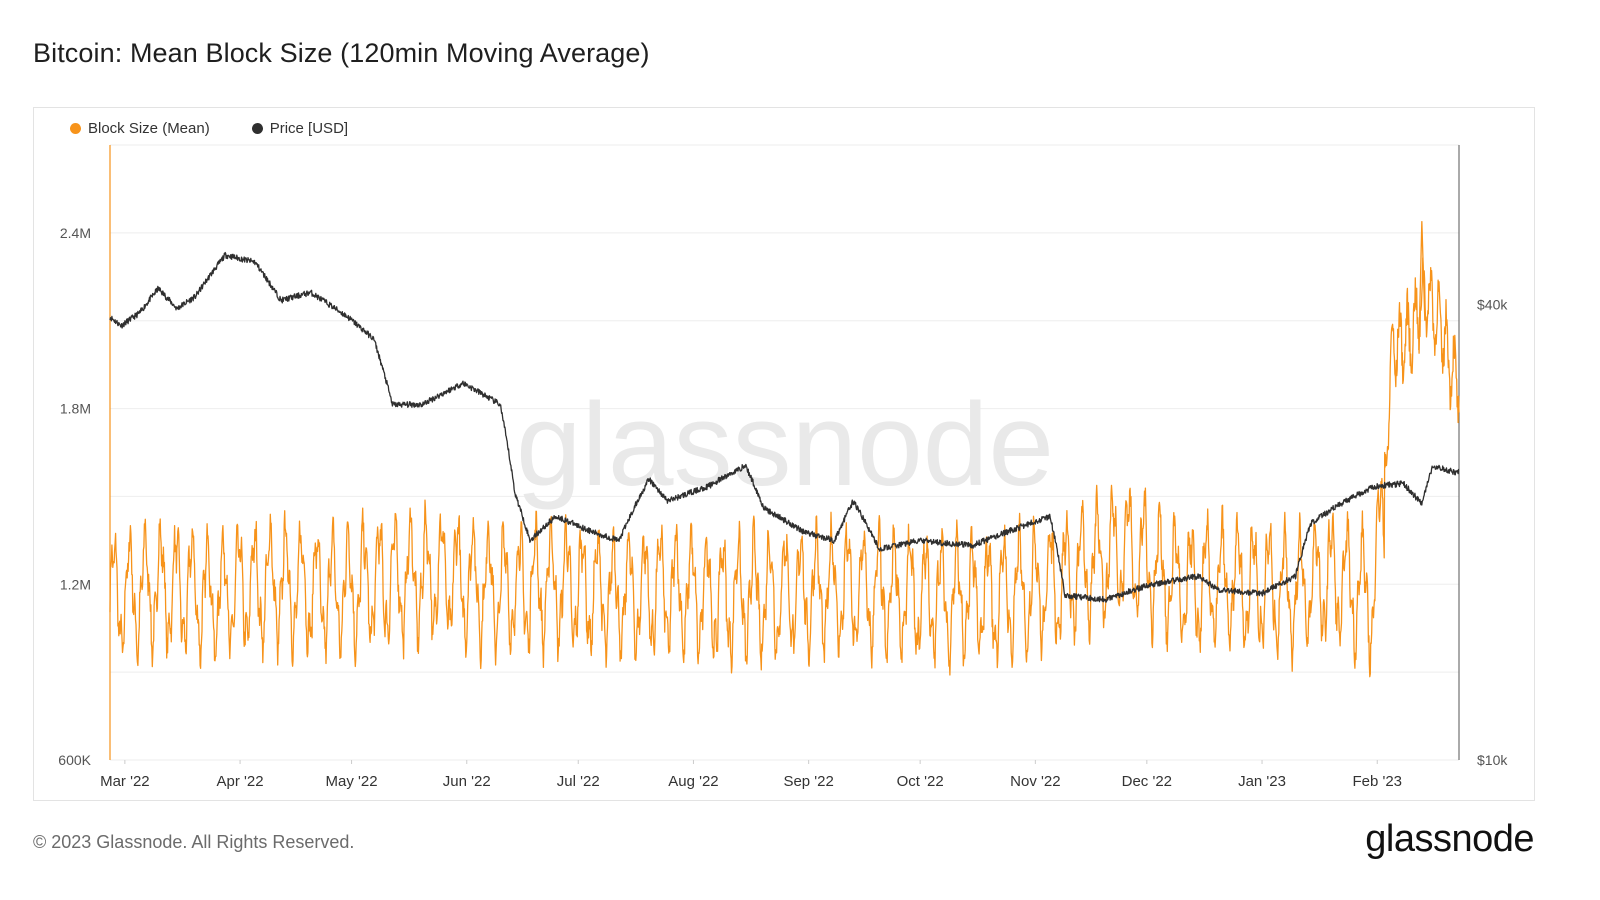  I want to click on legend-dot-block-size, so click(75, 128).